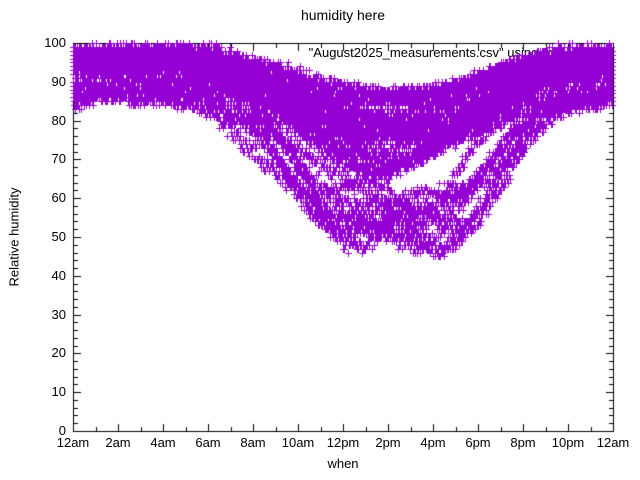  I want to click on x-tick-label: 8pm, so click(523, 442).